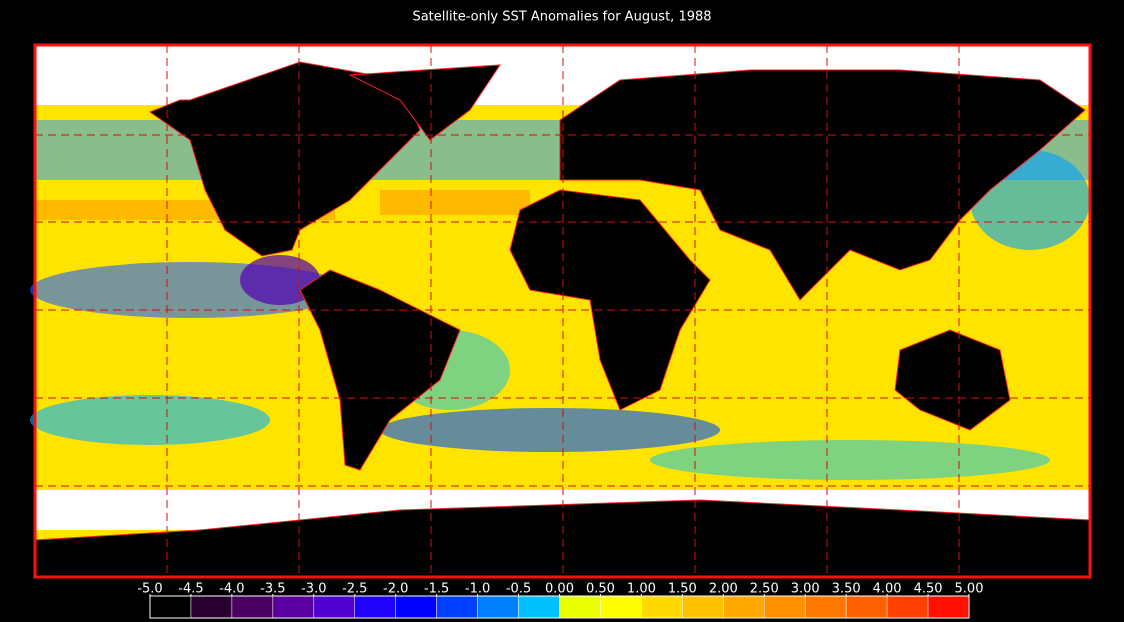 The height and width of the screenshot is (622, 1124). I want to click on colorbar-tick-label: -2.5, so click(354, 589).